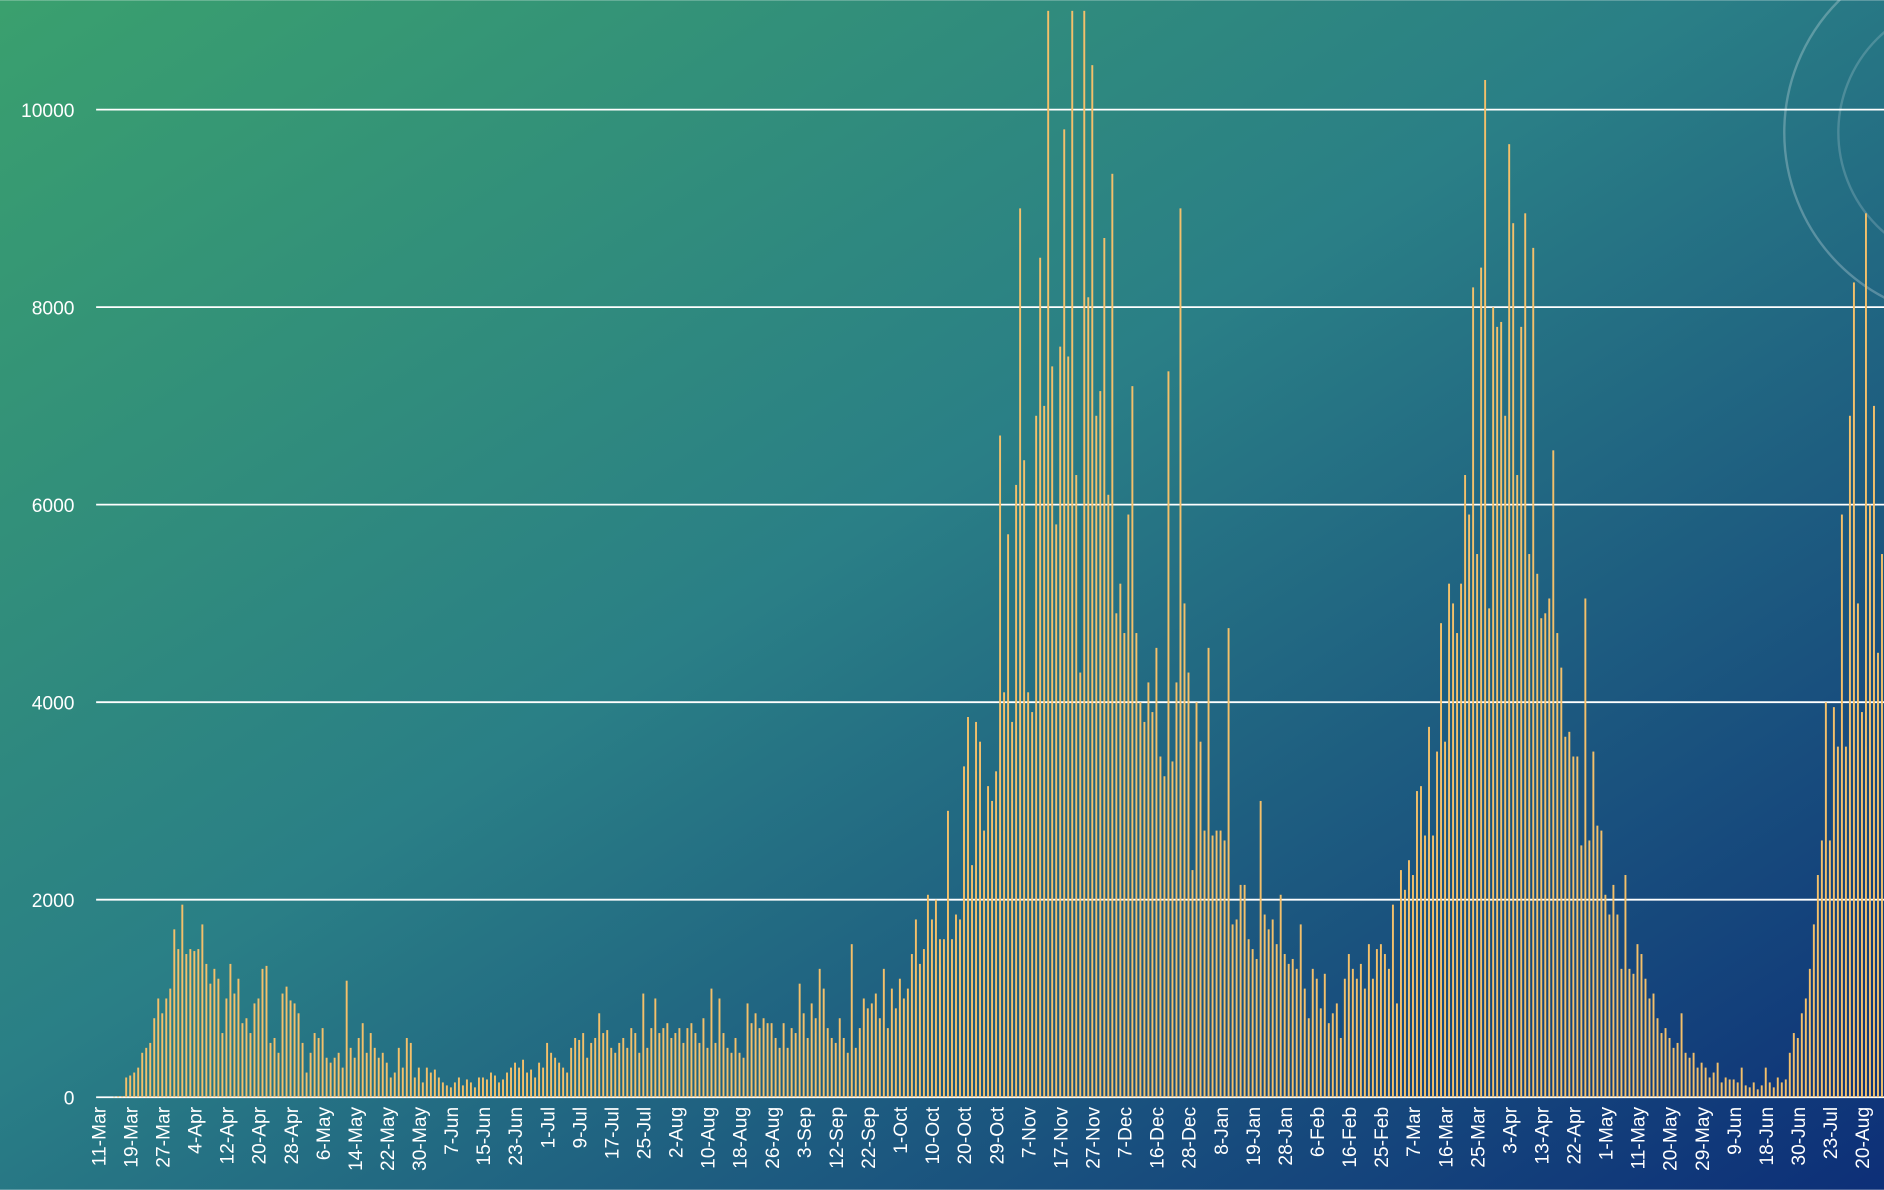 The image size is (1884, 1190). What do you see at coordinates (580, 1128) in the screenshot?
I see `x-tick-label: 9-Jul` at bounding box center [580, 1128].